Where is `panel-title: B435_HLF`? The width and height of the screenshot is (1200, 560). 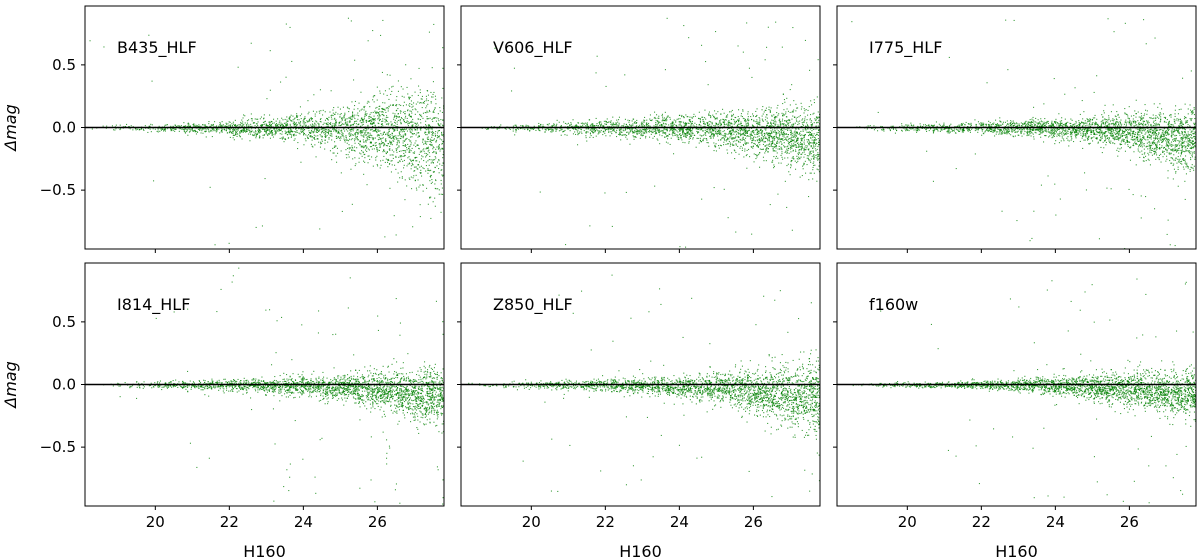 panel-title: B435_HLF is located at coordinates (157, 48).